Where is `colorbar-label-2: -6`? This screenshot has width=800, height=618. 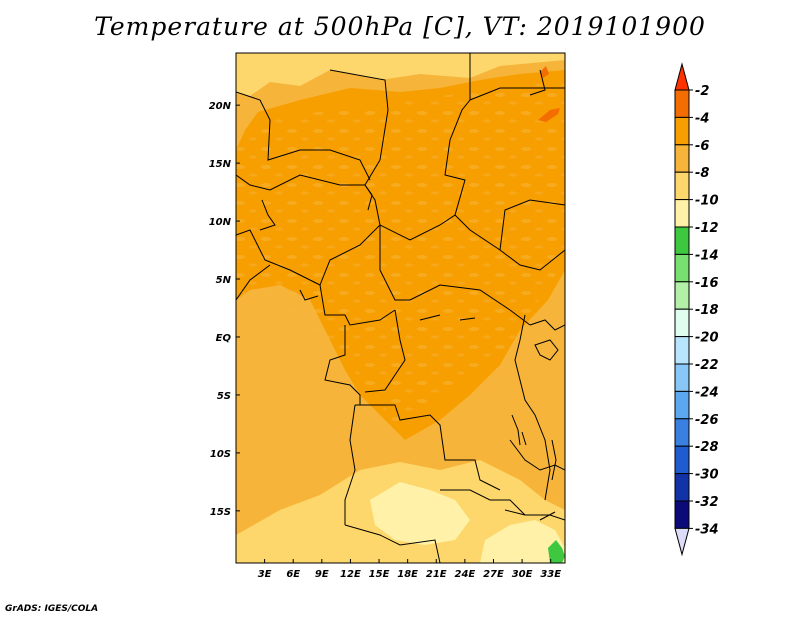 colorbar-label-2: -6 is located at coordinates (702, 146).